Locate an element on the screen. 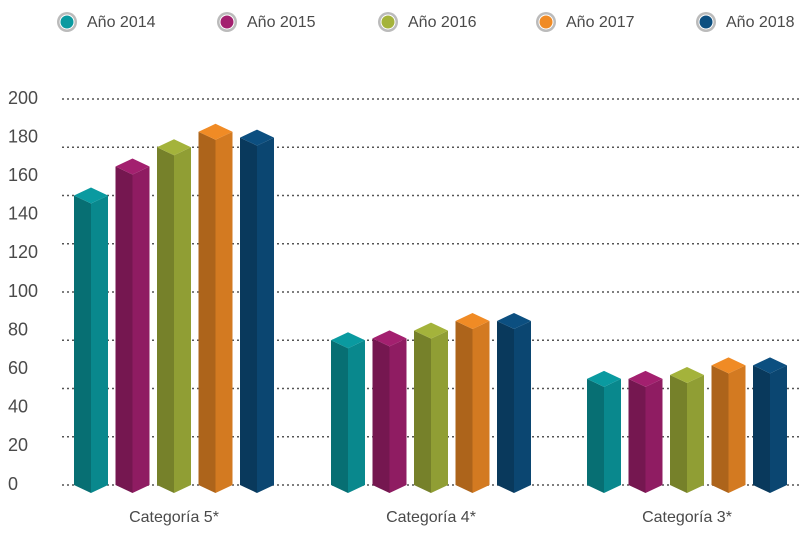  legend-label: Año 2014 is located at coordinates (121, 22).